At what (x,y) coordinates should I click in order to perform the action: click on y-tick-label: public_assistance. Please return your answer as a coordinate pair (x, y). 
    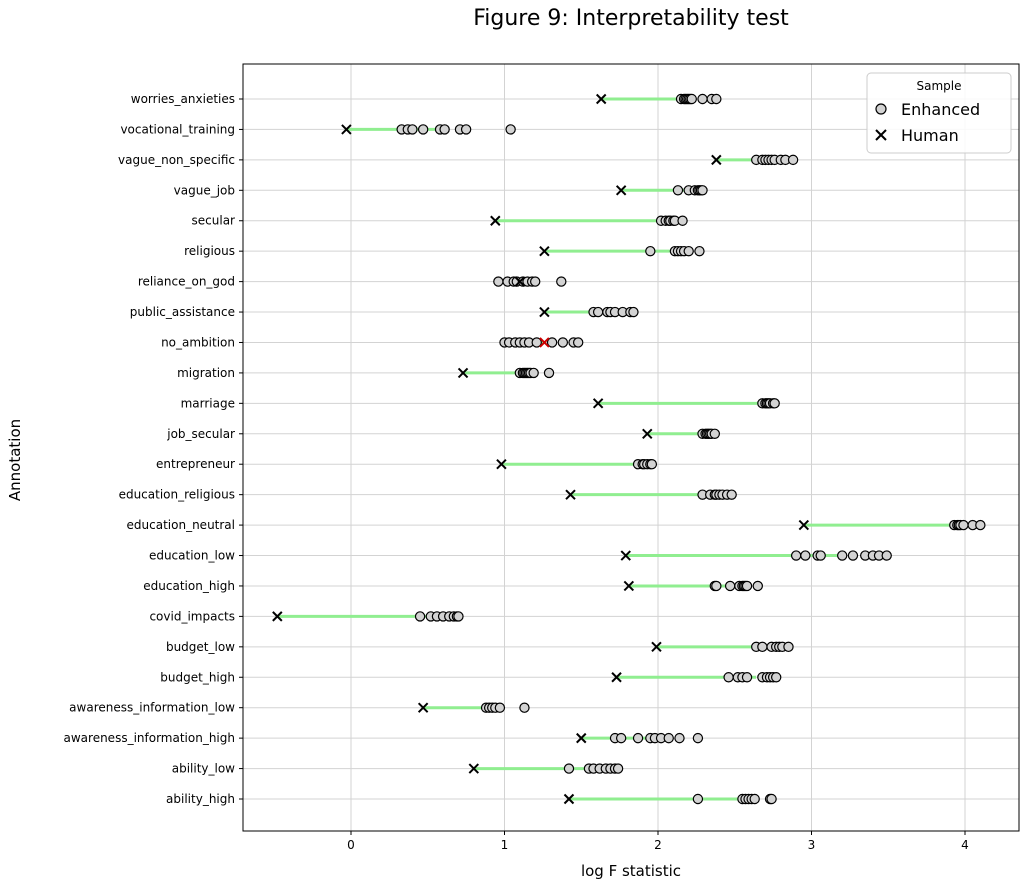
    Looking at the image, I should click on (182, 312).